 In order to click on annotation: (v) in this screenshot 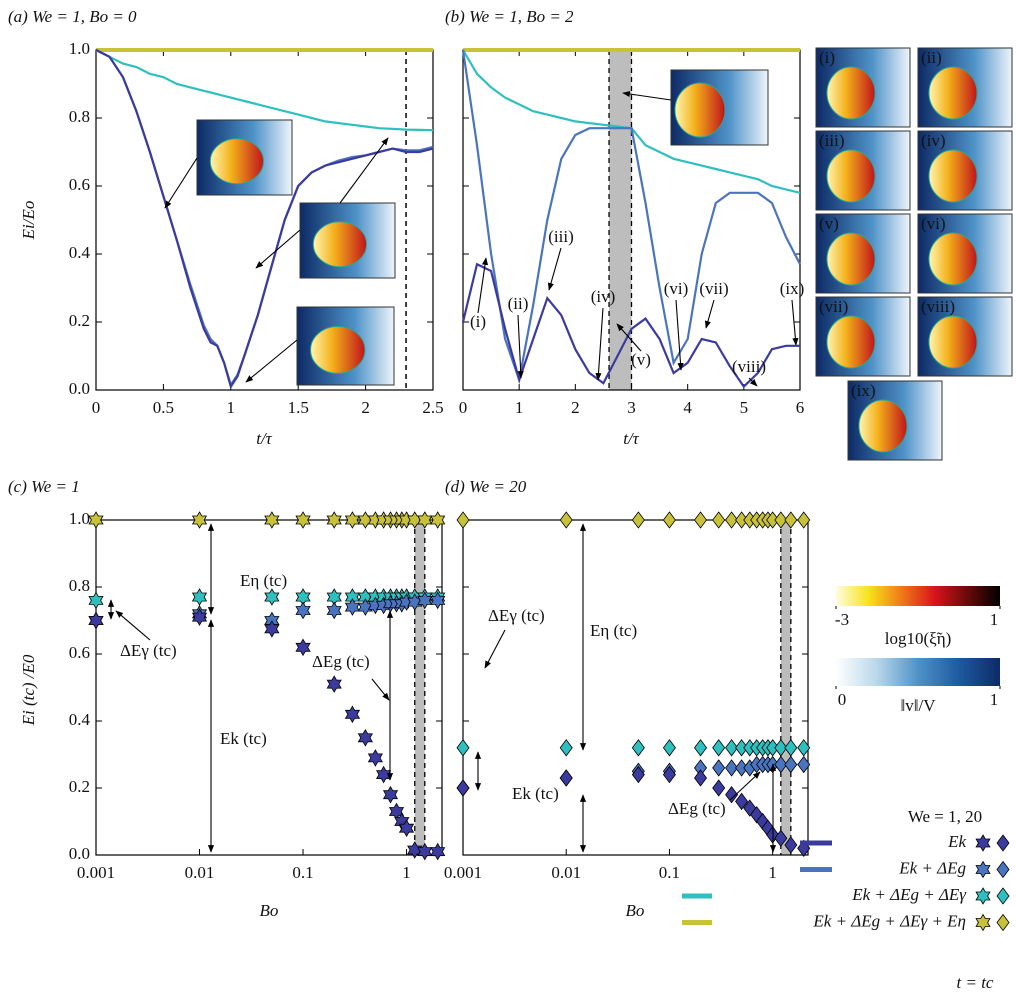, I will do `click(641, 359)`.